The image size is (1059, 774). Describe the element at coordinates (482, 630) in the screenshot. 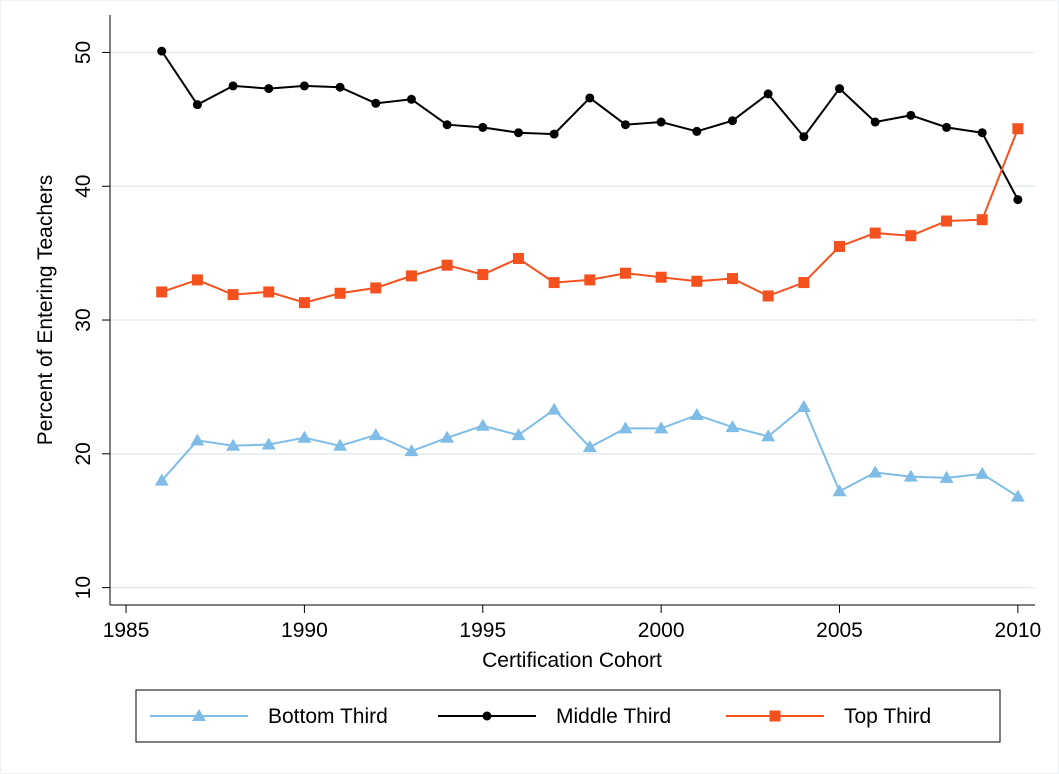

I see `x-tick-label: 1995` at that location.